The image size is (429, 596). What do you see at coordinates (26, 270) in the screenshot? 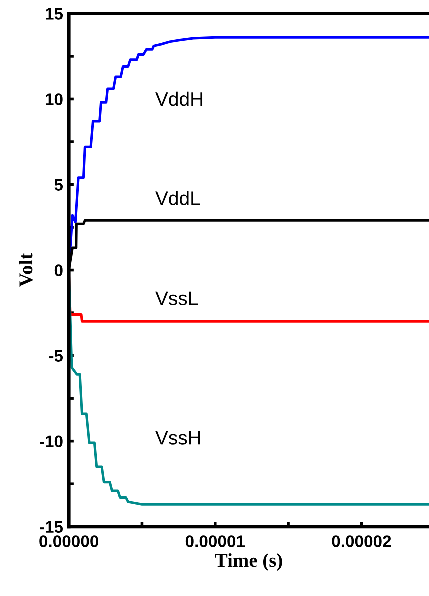
I see `y-axis-title: Volt` at bounding box center [26, 270].